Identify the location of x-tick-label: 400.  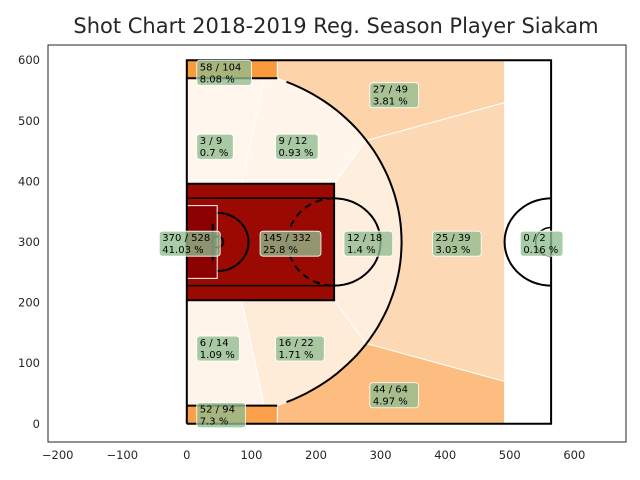
(445, 455).